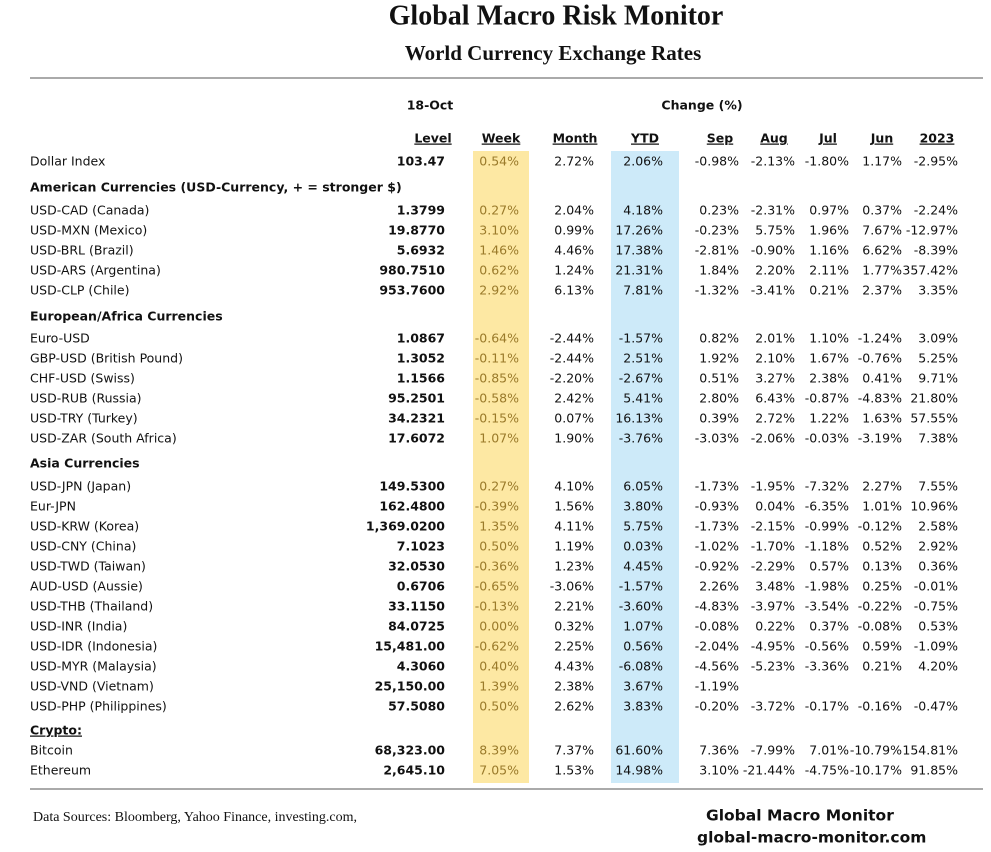 This screenshot has width=991, height=852. Describe the element at coordinates (827, 770) in the screenshot. I see `cell: -4.75%` at that location.